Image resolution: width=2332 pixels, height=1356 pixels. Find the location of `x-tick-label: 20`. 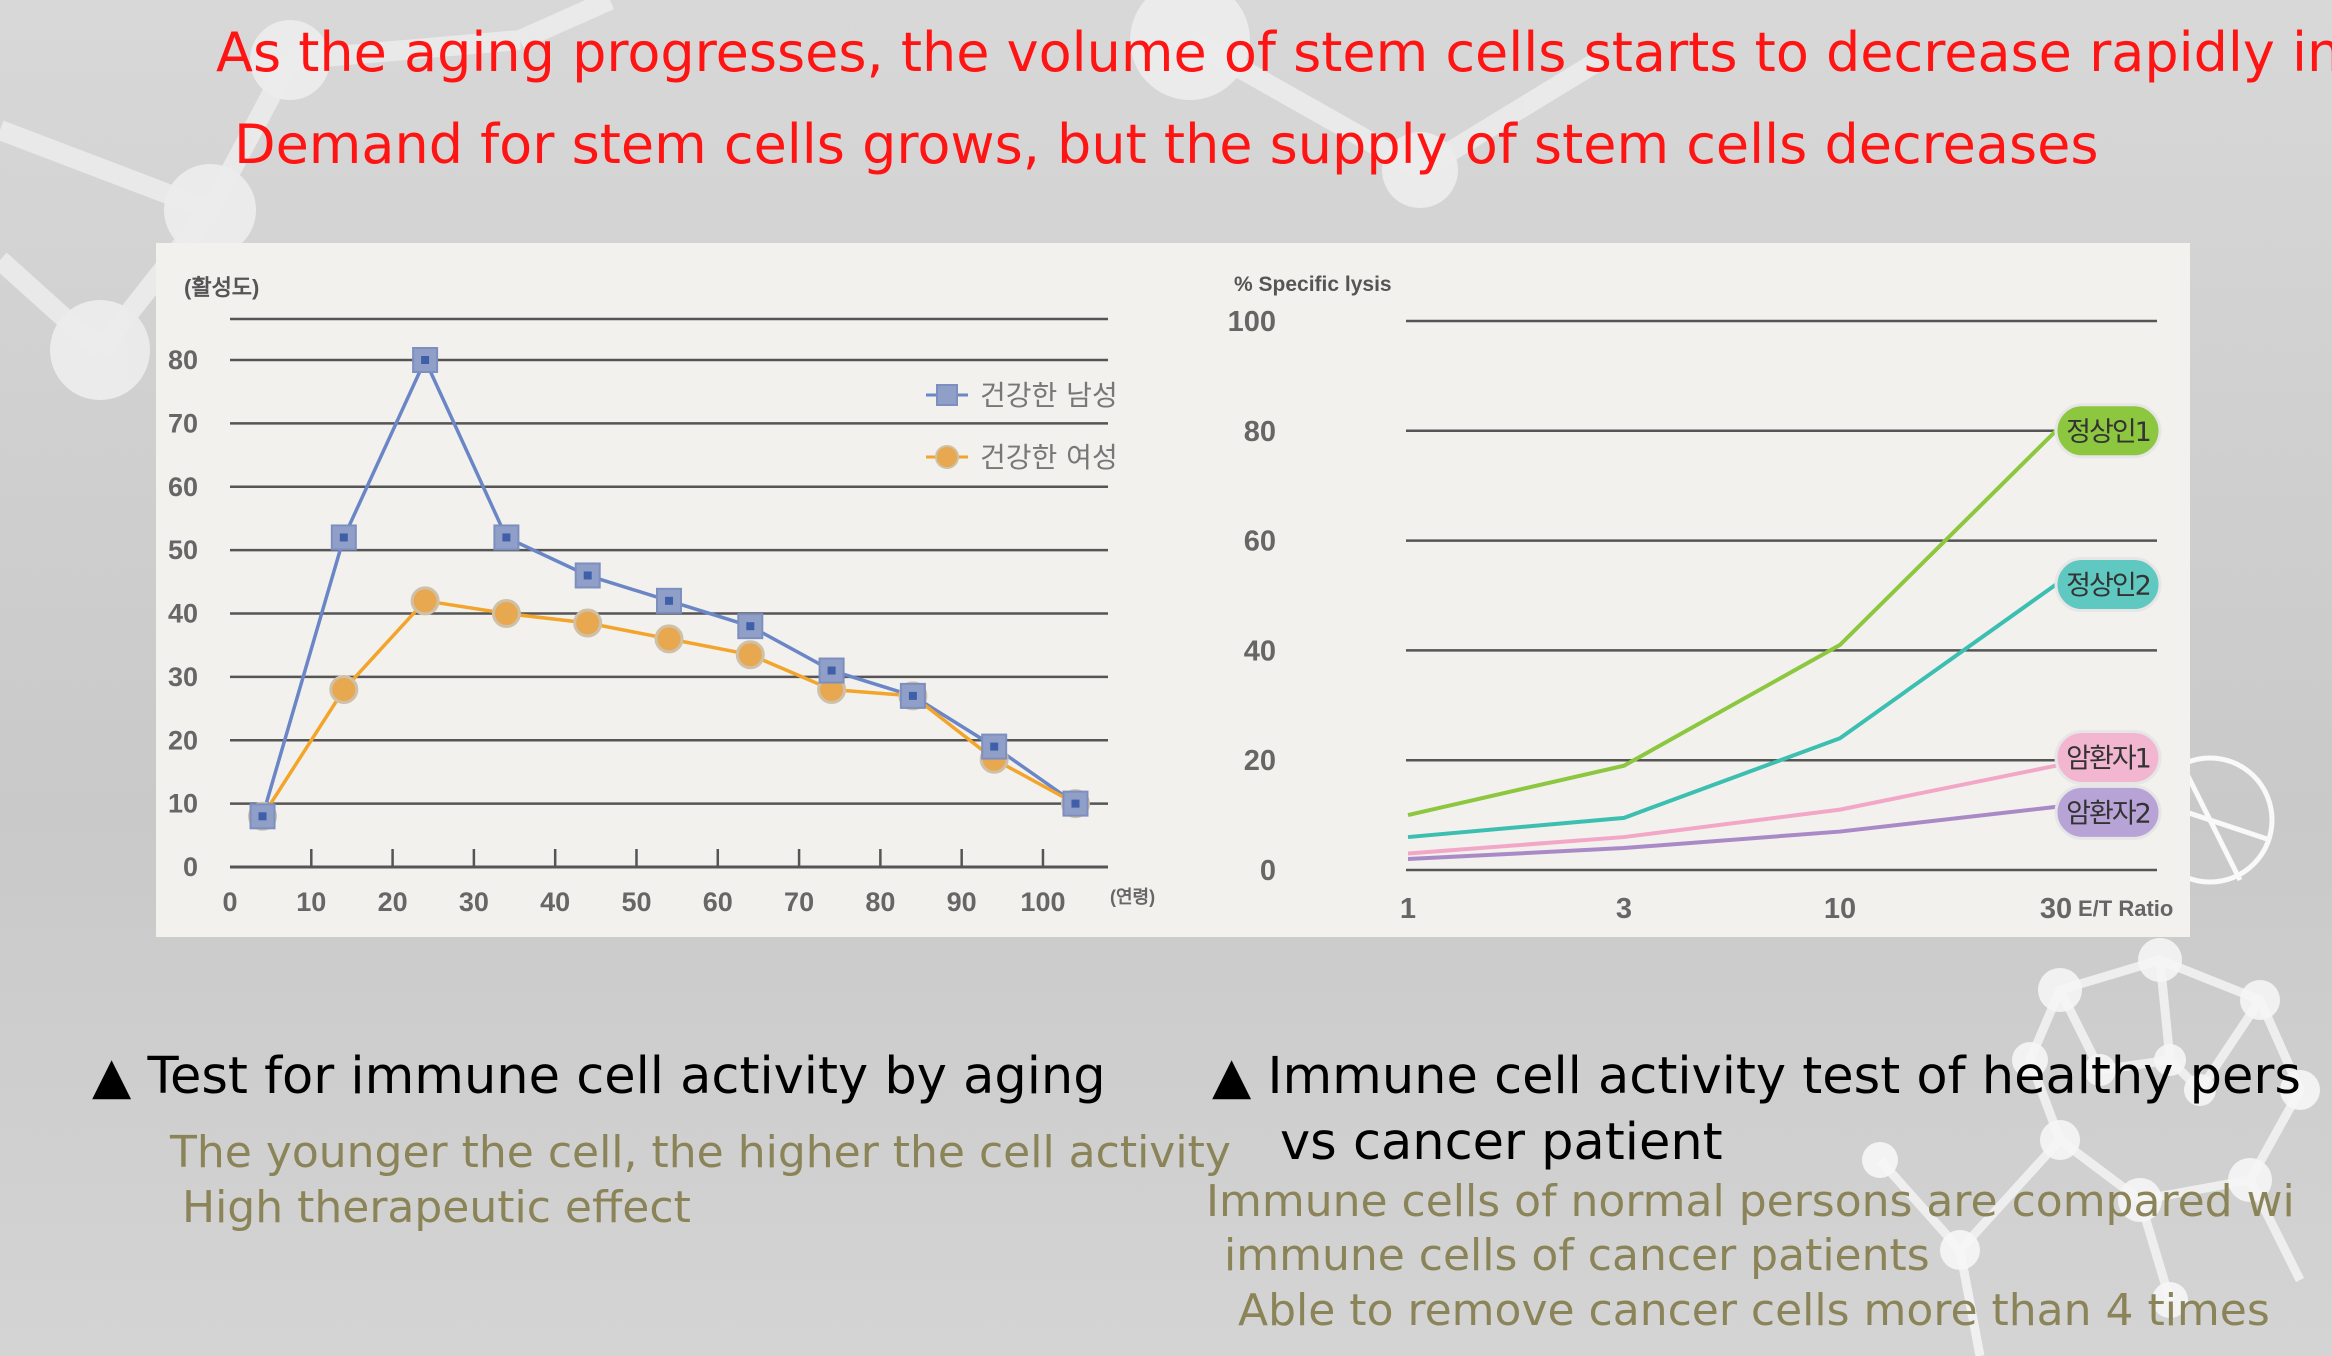

x-tick-label: 20 is located at coordinates (393, 902).